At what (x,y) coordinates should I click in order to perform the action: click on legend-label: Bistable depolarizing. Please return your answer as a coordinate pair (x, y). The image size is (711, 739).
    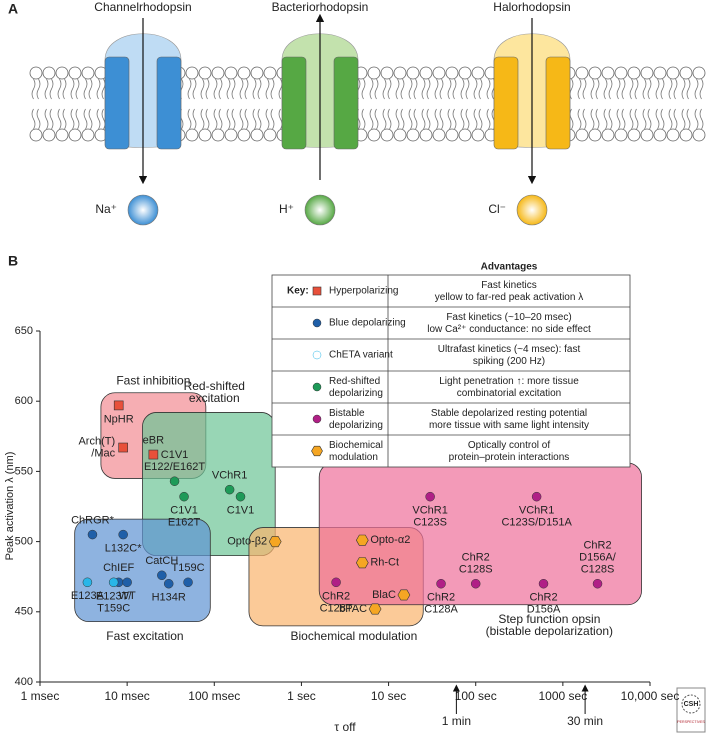
    Looking at the image, I should click on (356, 419).